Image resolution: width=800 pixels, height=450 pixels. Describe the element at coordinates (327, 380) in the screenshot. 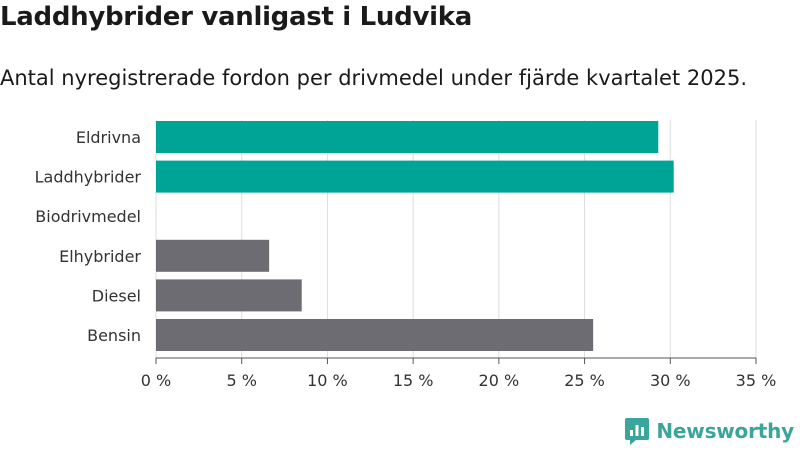

I see `x-tick-label: 10 %` at that location.